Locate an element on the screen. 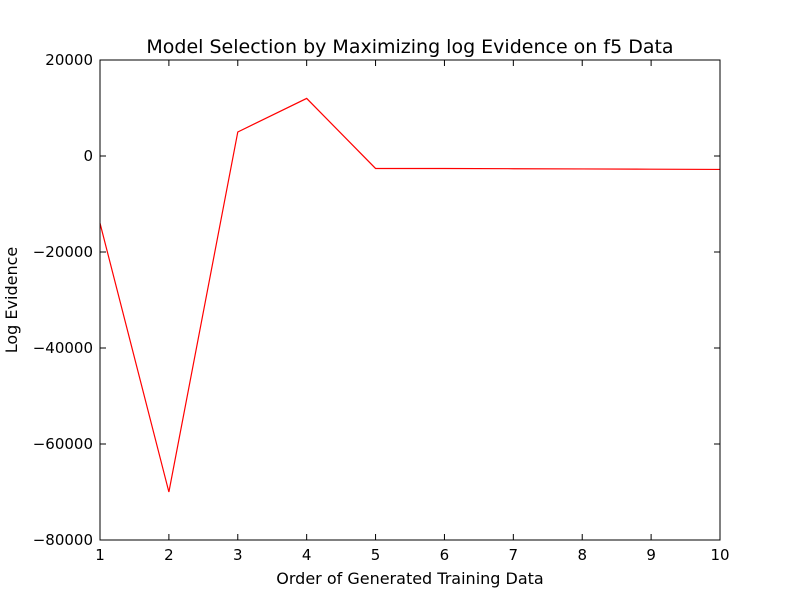 This screenshot has height=605, width=800. y-tick-label: 20000 is located at coordinates (69, 60).